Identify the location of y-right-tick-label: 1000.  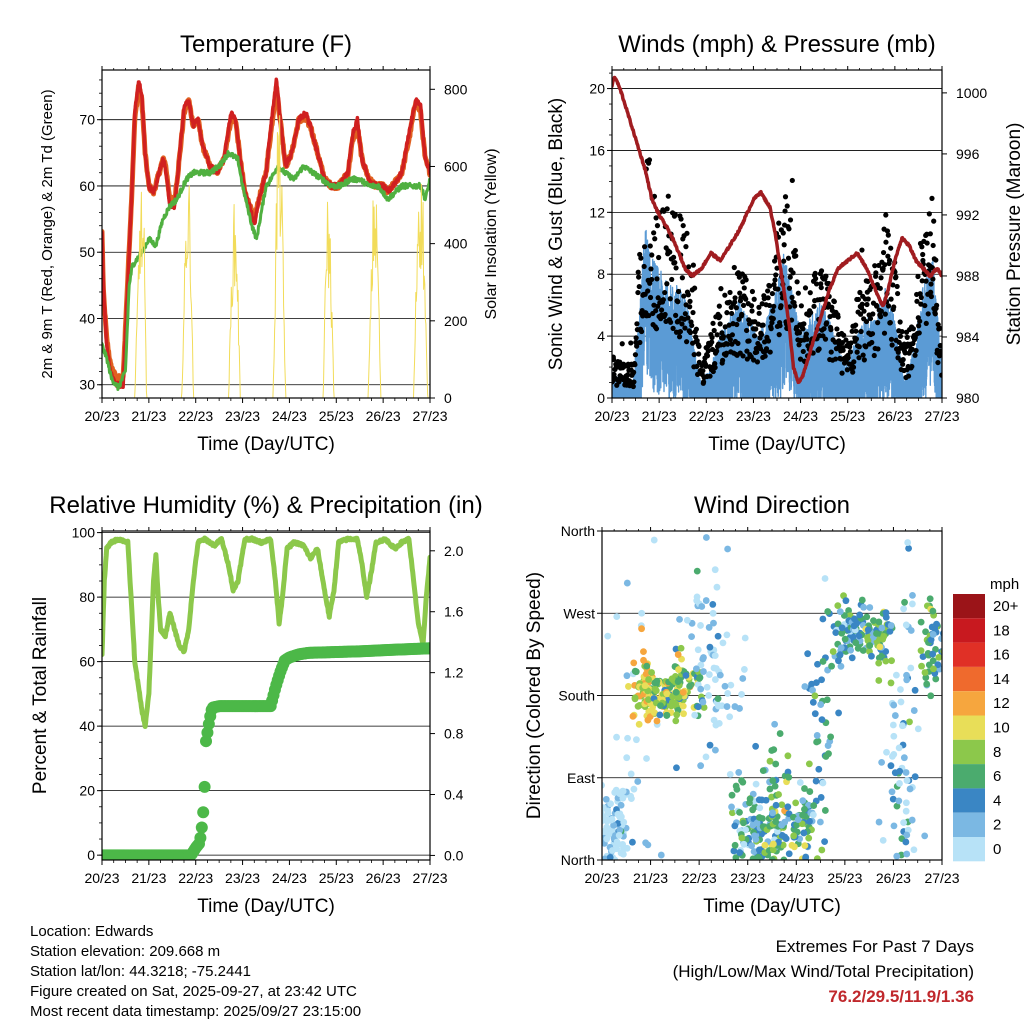
(971, 93).